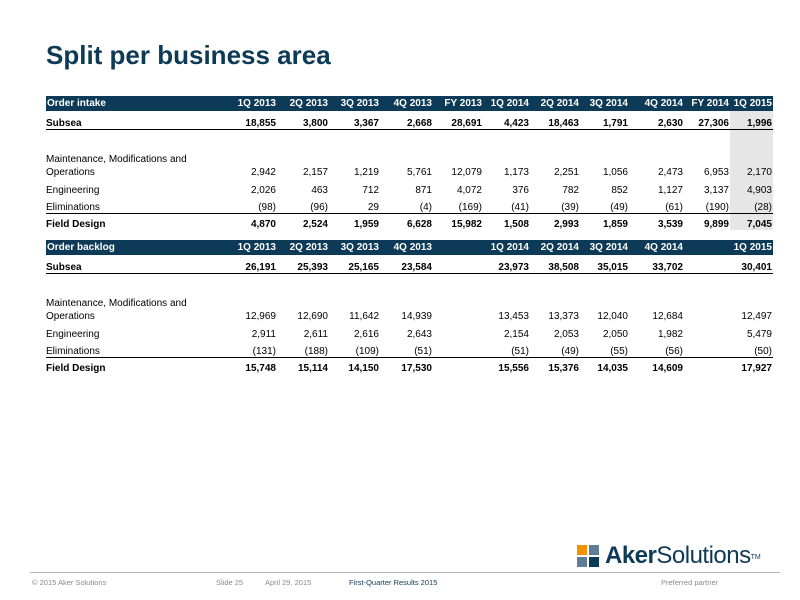 The width and height of the screenshot is (800, 600). Describe the element at coordinates (707, 205) in the screenshot. I see `table-cell: (190)` at that location.